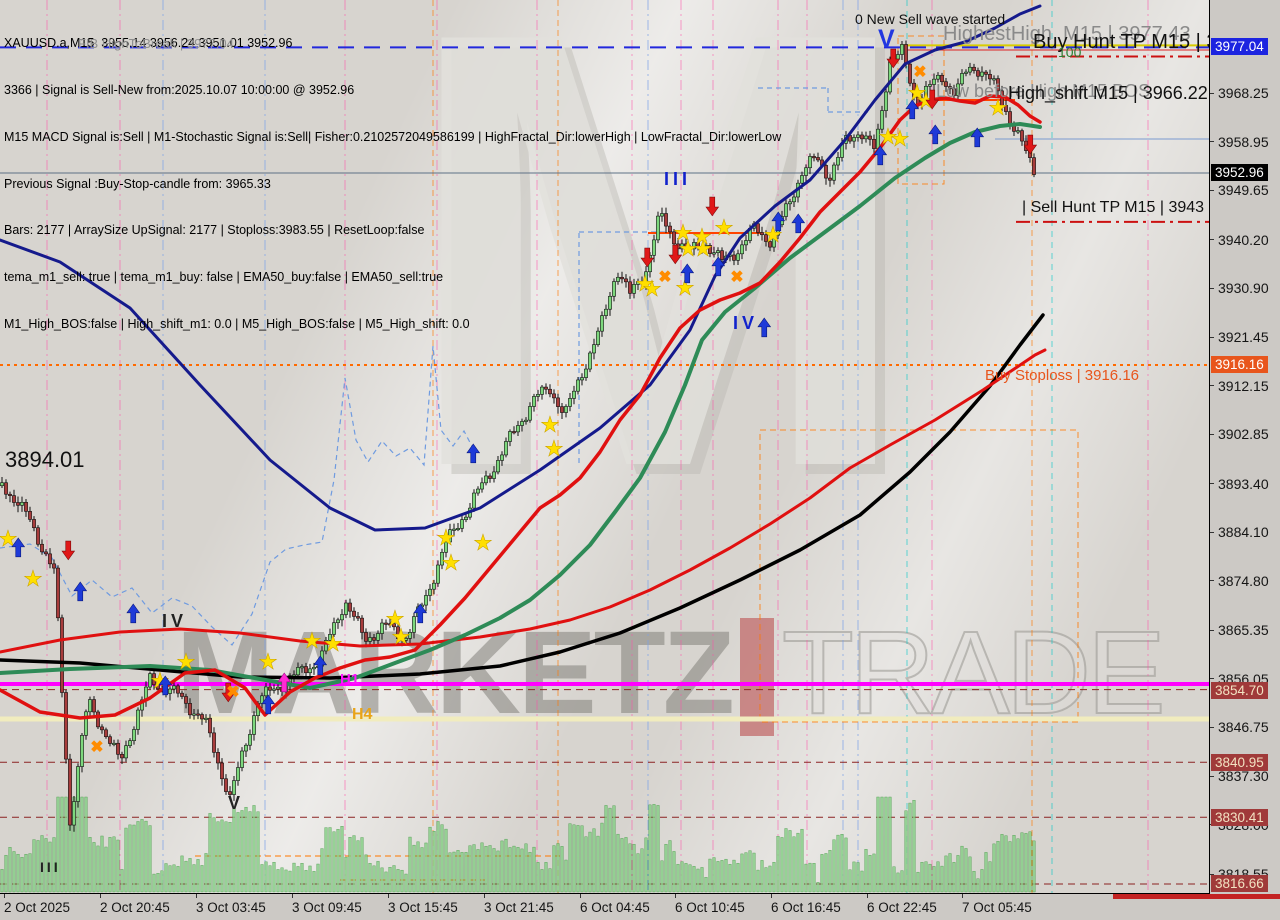 This screenshot has height=920, width=1280. I want to click on annotation-h1-label: H1, so click(350, 679).